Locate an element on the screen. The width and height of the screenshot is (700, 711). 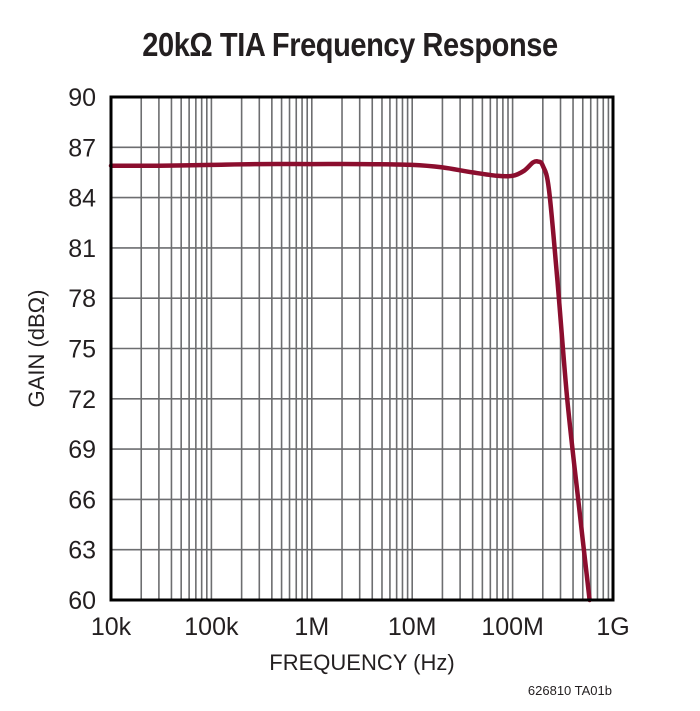
y-axis-ticks: 60 63 66 69 72 75 78 81 84 87 90 is located at coordinates (82, 349).